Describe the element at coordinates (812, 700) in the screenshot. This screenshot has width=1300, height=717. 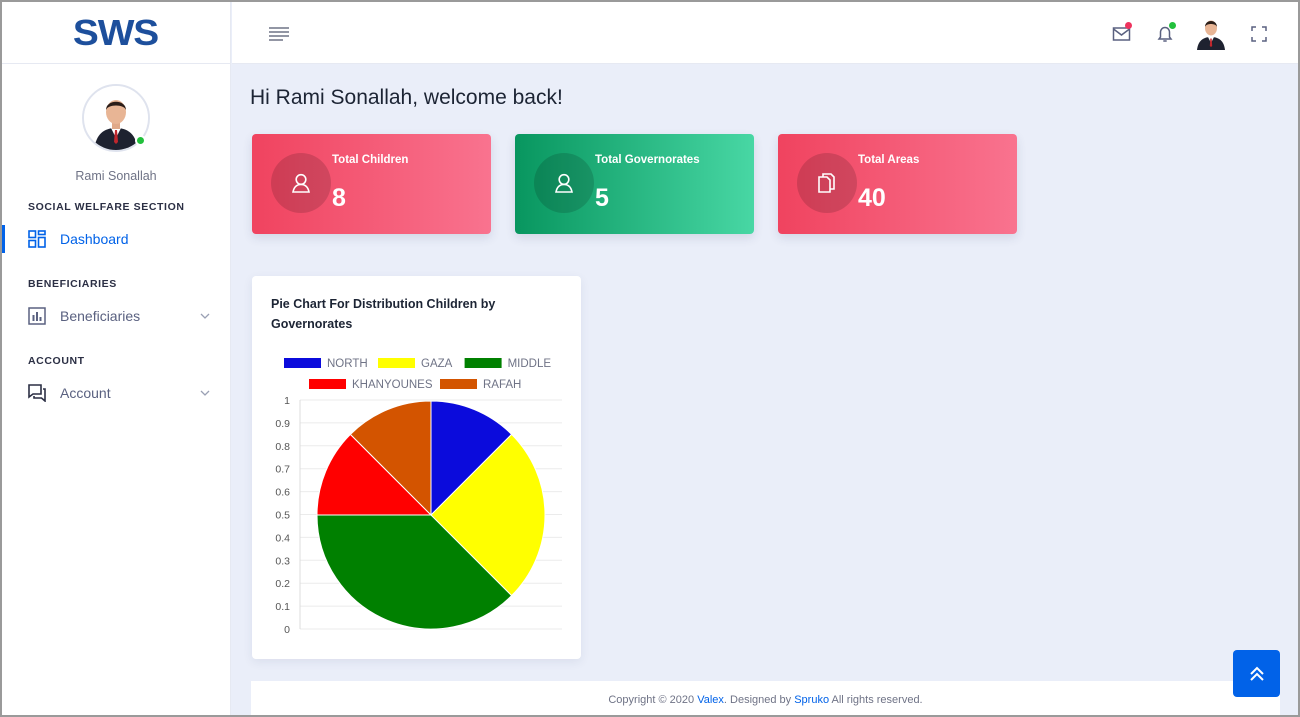
I see `footer-link-spruko: Spruko` at that location.